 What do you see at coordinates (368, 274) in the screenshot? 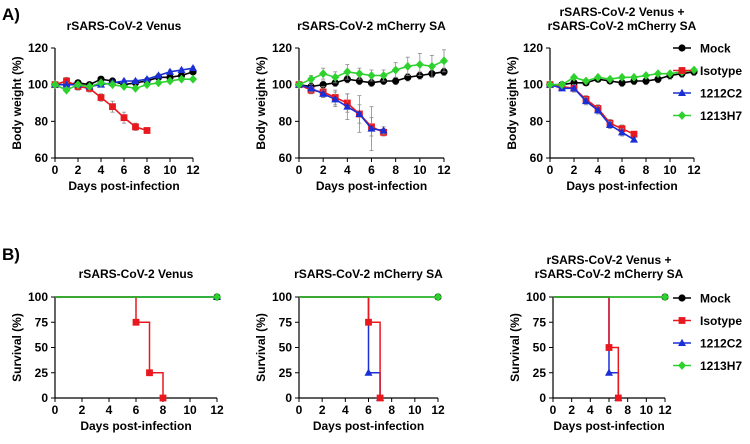
I see `chart-title: rSARS-CoV-2 mCherry SA` at bounding box center [368, 274].